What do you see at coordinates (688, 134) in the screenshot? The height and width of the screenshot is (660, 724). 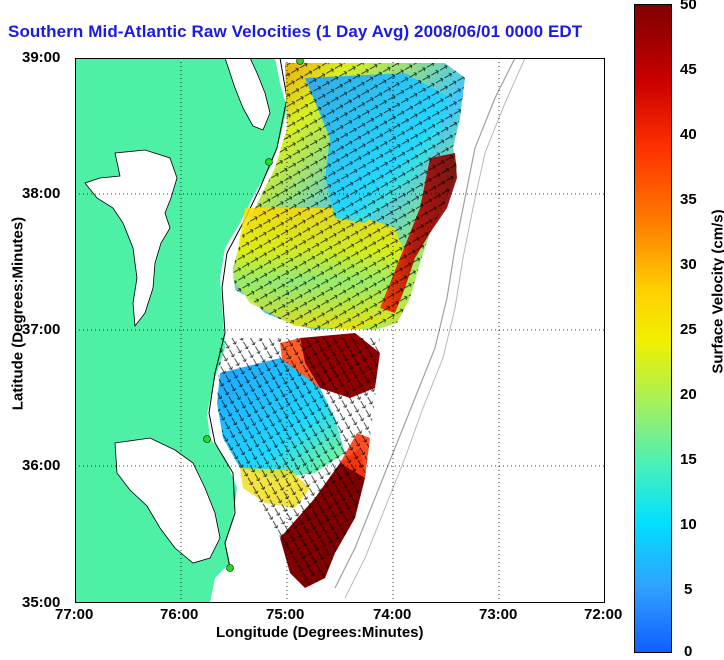 I see `colorbar-tick: 40` at bounding box center [688, 134].